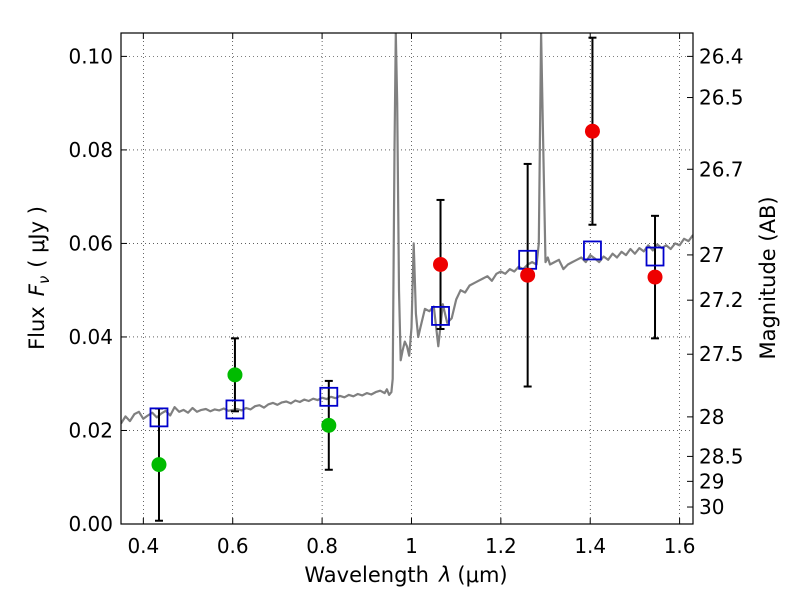 The width and height of the screenshot is (800, 600). I want to click on y2-tick-label: 27.5, so click(721, 354).